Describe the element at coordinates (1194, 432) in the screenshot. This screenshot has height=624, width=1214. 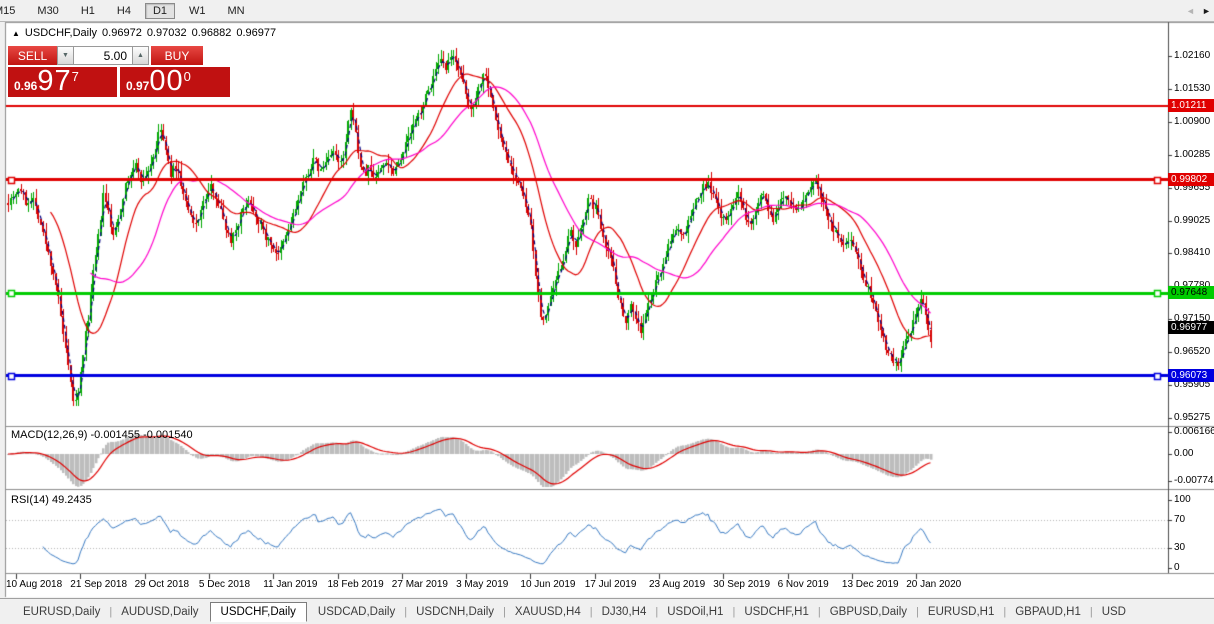
I see `macd-axis-label: 0.006166` at that location.